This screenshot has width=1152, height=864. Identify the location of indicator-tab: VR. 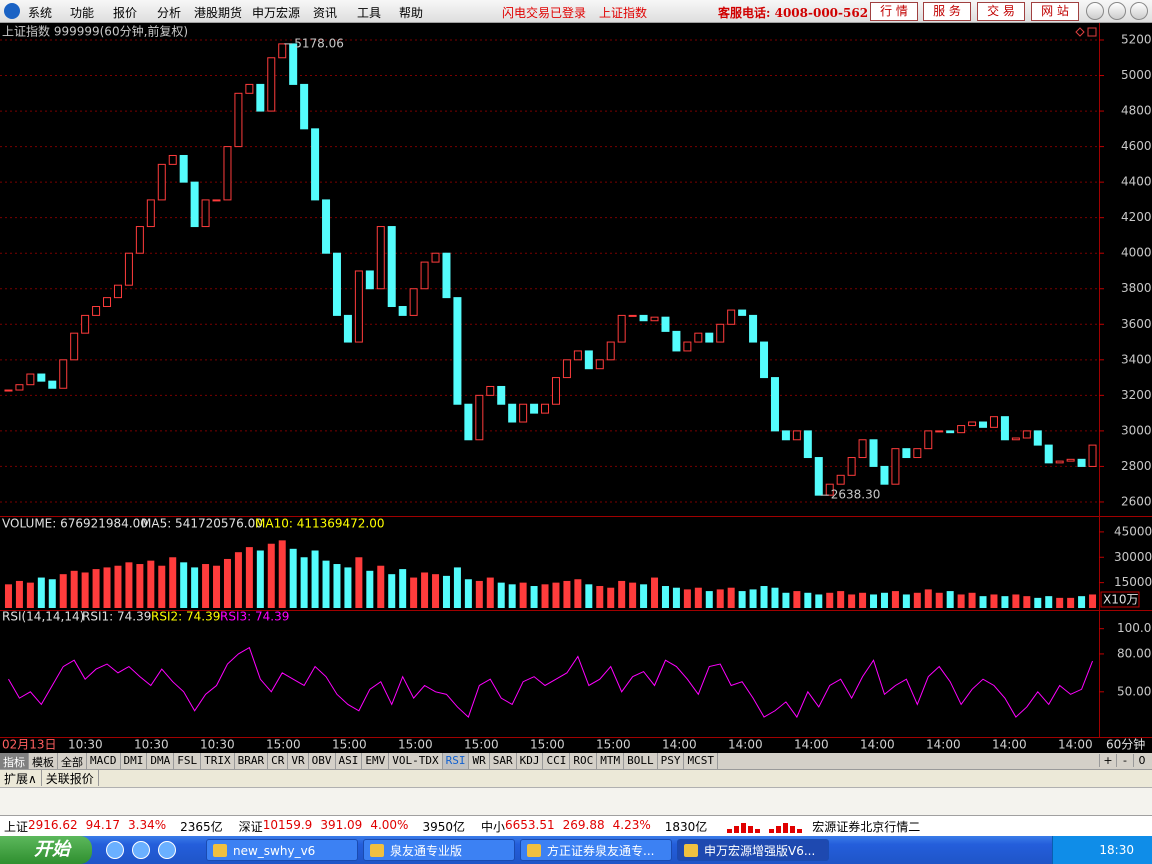
(298, 761).